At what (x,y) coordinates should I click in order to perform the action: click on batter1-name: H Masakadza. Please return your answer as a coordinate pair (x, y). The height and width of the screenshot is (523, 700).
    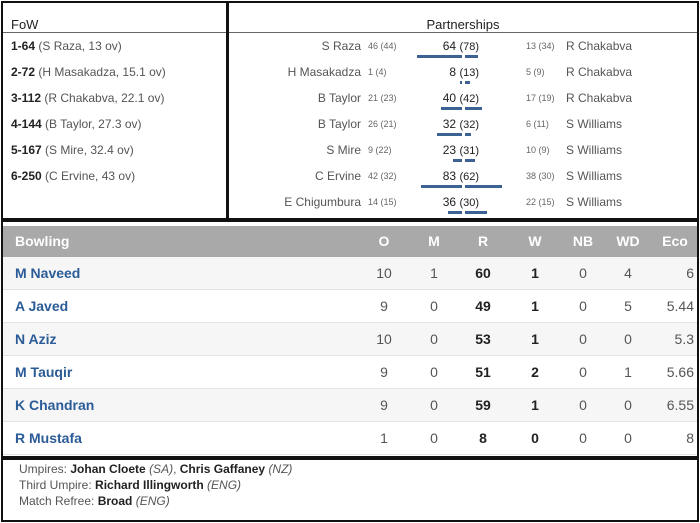
    Looking at the image, I should click on (324, 72).